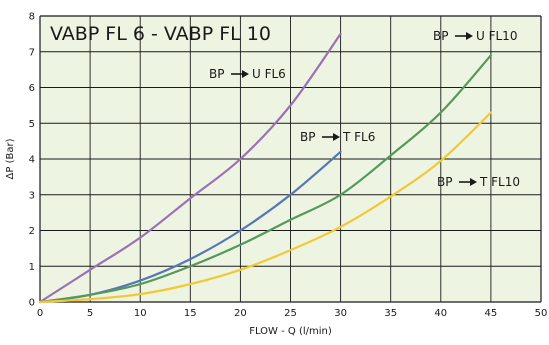 Image resolution: width=549 pixels, height=345 pixels. What do you see at coordinates (32, 160) in the screenshot?
I see `y-tick-label: 4` at bounding box center [32, 160].